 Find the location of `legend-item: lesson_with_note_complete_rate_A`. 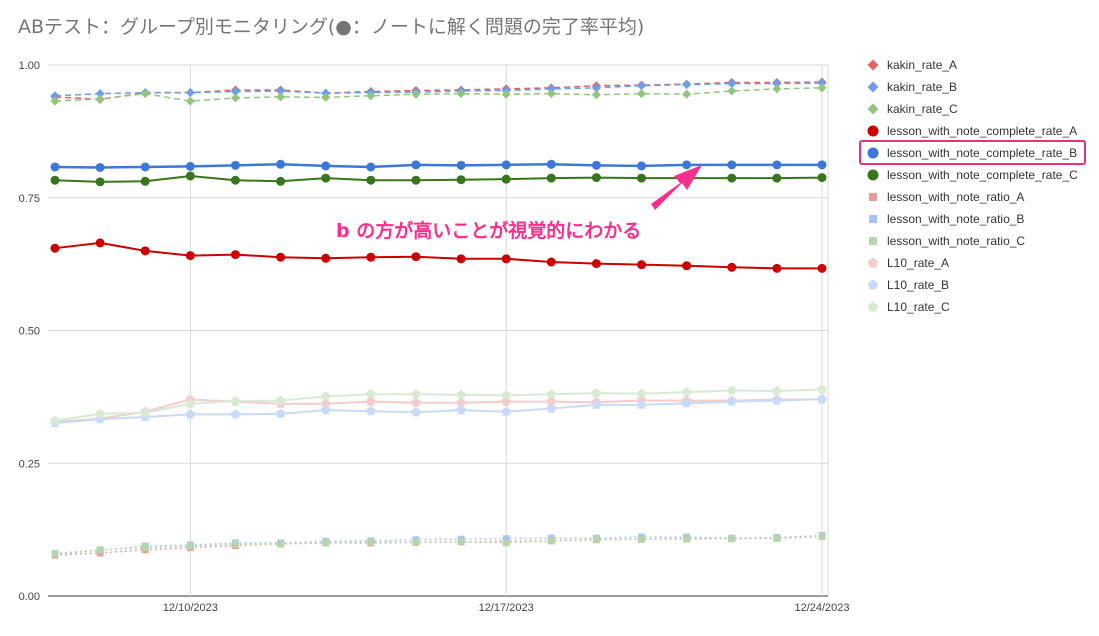

legend-item: lesson_with_note_complete_rate_A is located at coordinates (972, 131).